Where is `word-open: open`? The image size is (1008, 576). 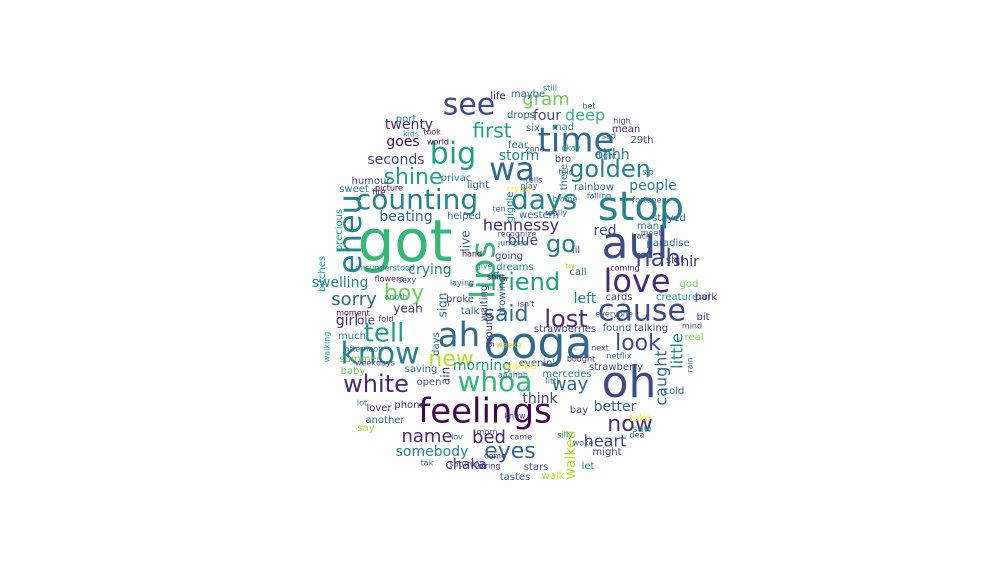
word-open: open is located at coordinates (429, 382).